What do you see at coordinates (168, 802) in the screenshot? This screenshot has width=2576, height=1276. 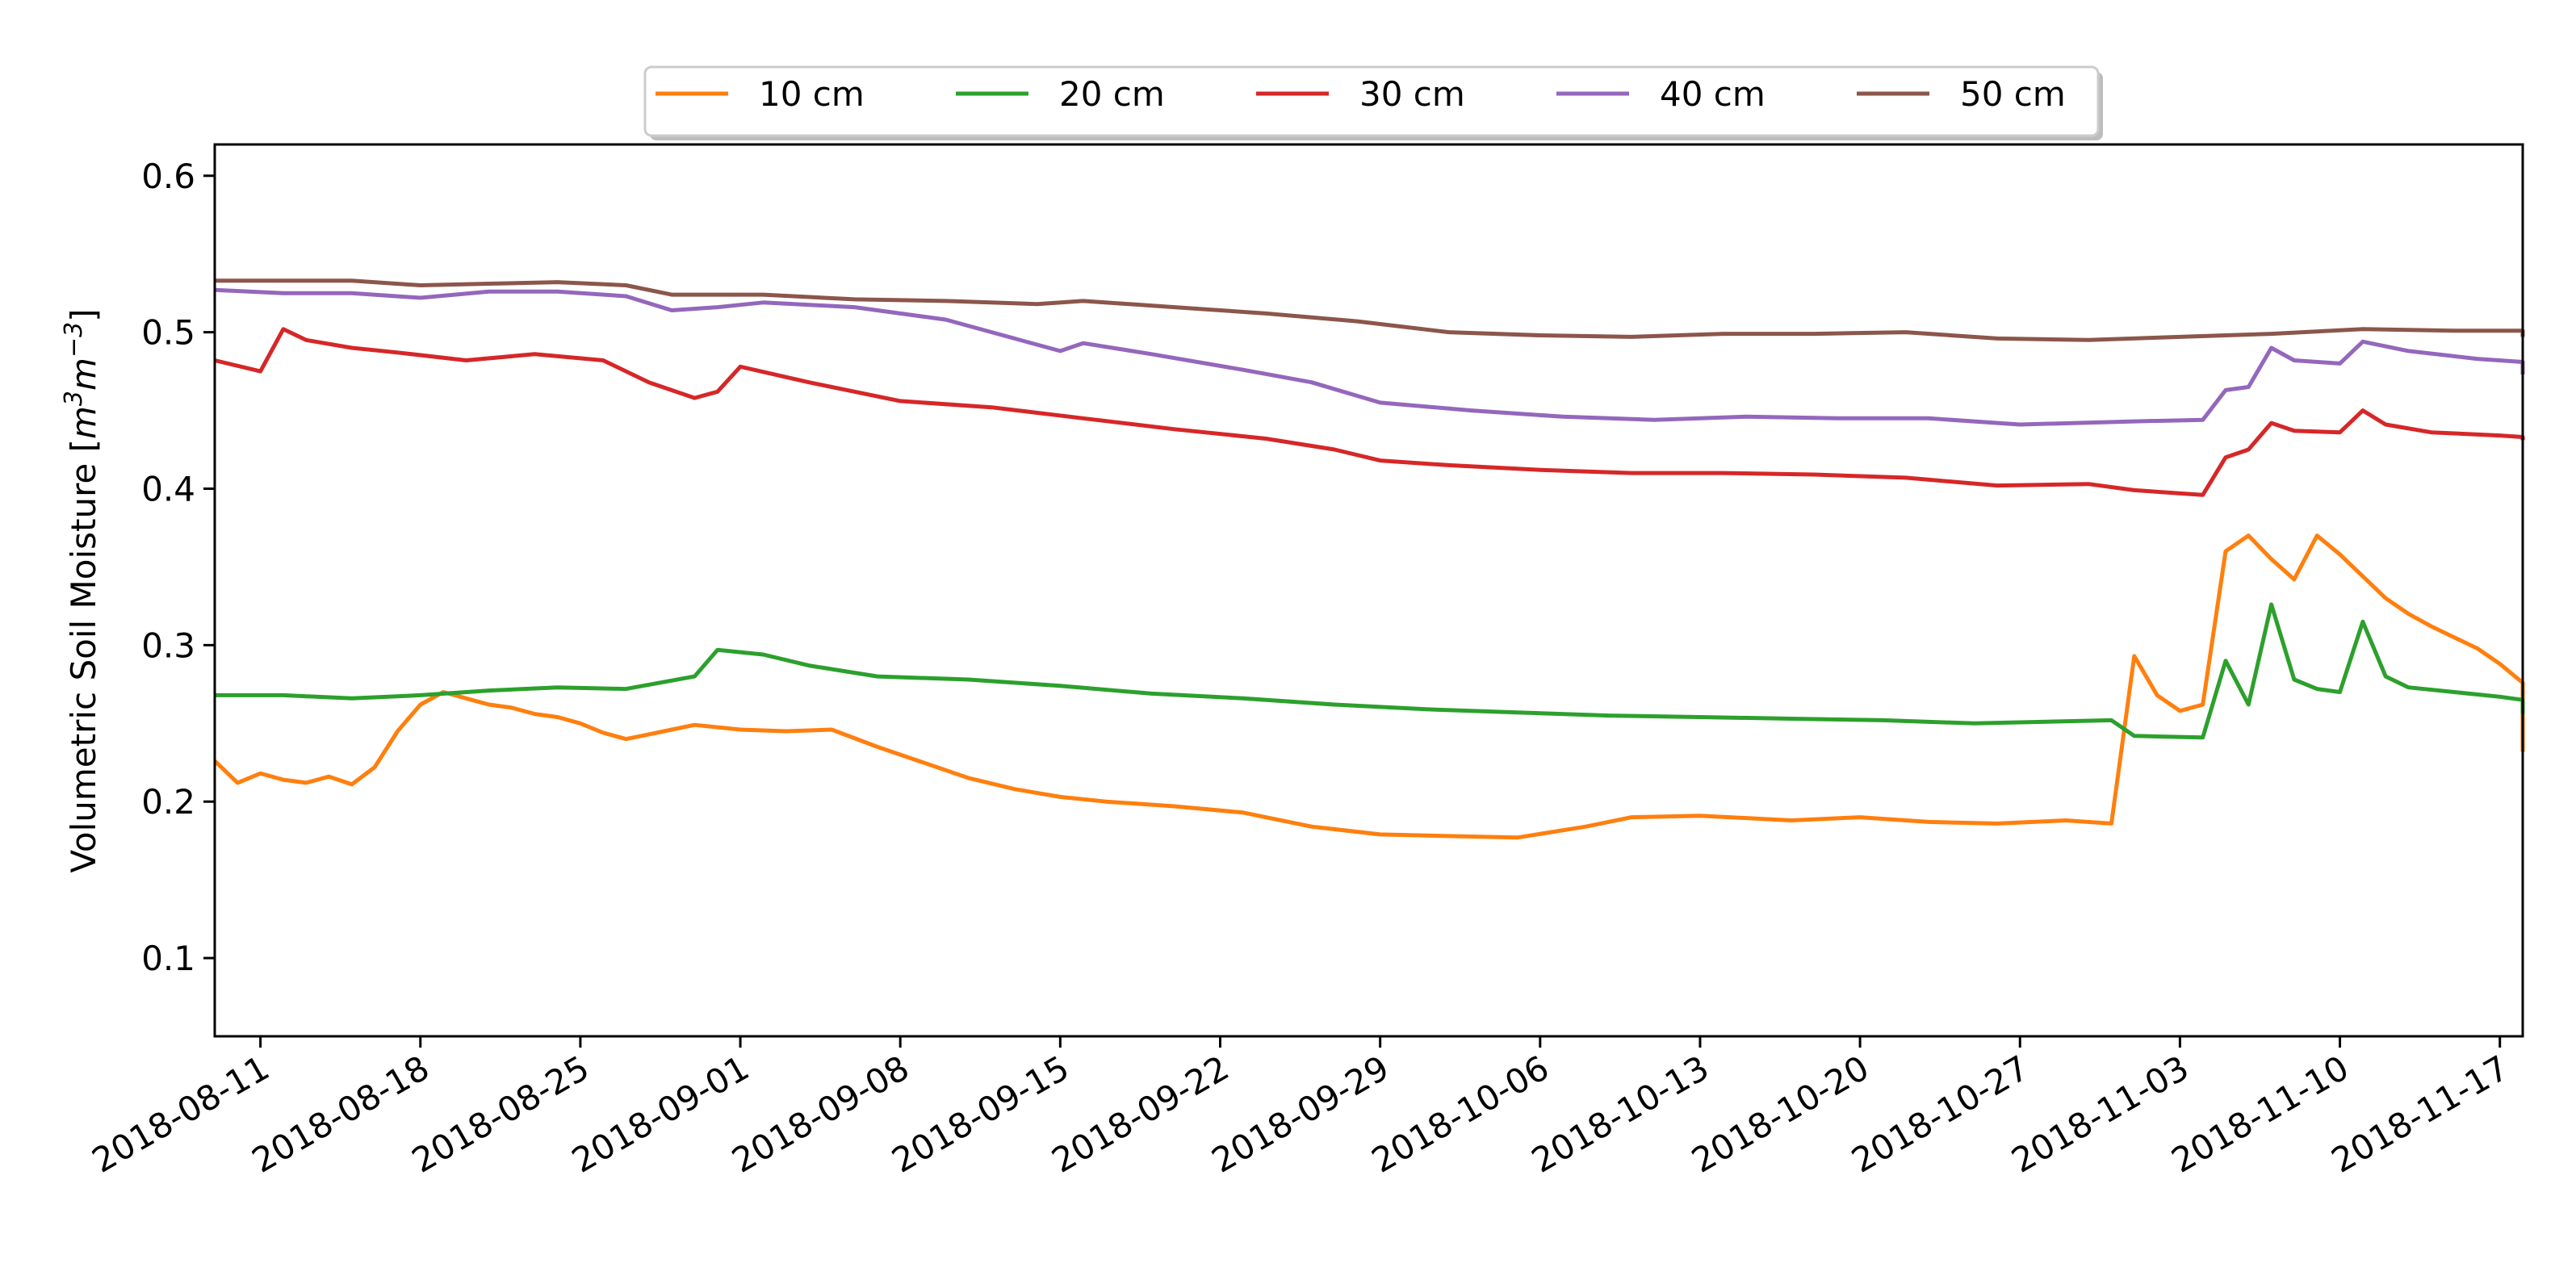 I see `y-tick-label: 0.2` at bounding box center [168, 802].